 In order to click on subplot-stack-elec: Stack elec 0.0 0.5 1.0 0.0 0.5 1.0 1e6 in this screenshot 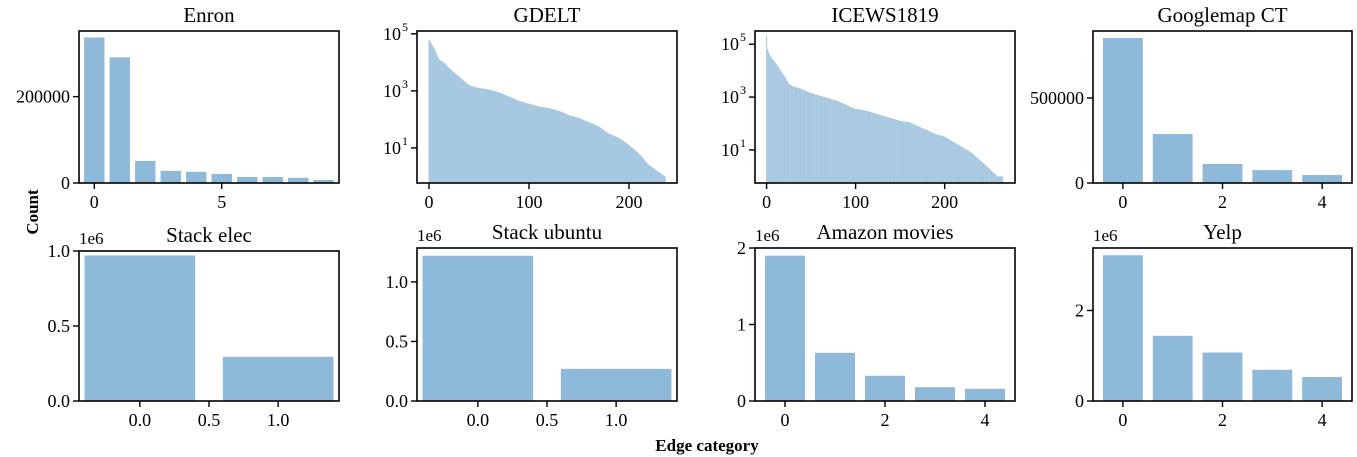, I will do `click(194, 326)`.